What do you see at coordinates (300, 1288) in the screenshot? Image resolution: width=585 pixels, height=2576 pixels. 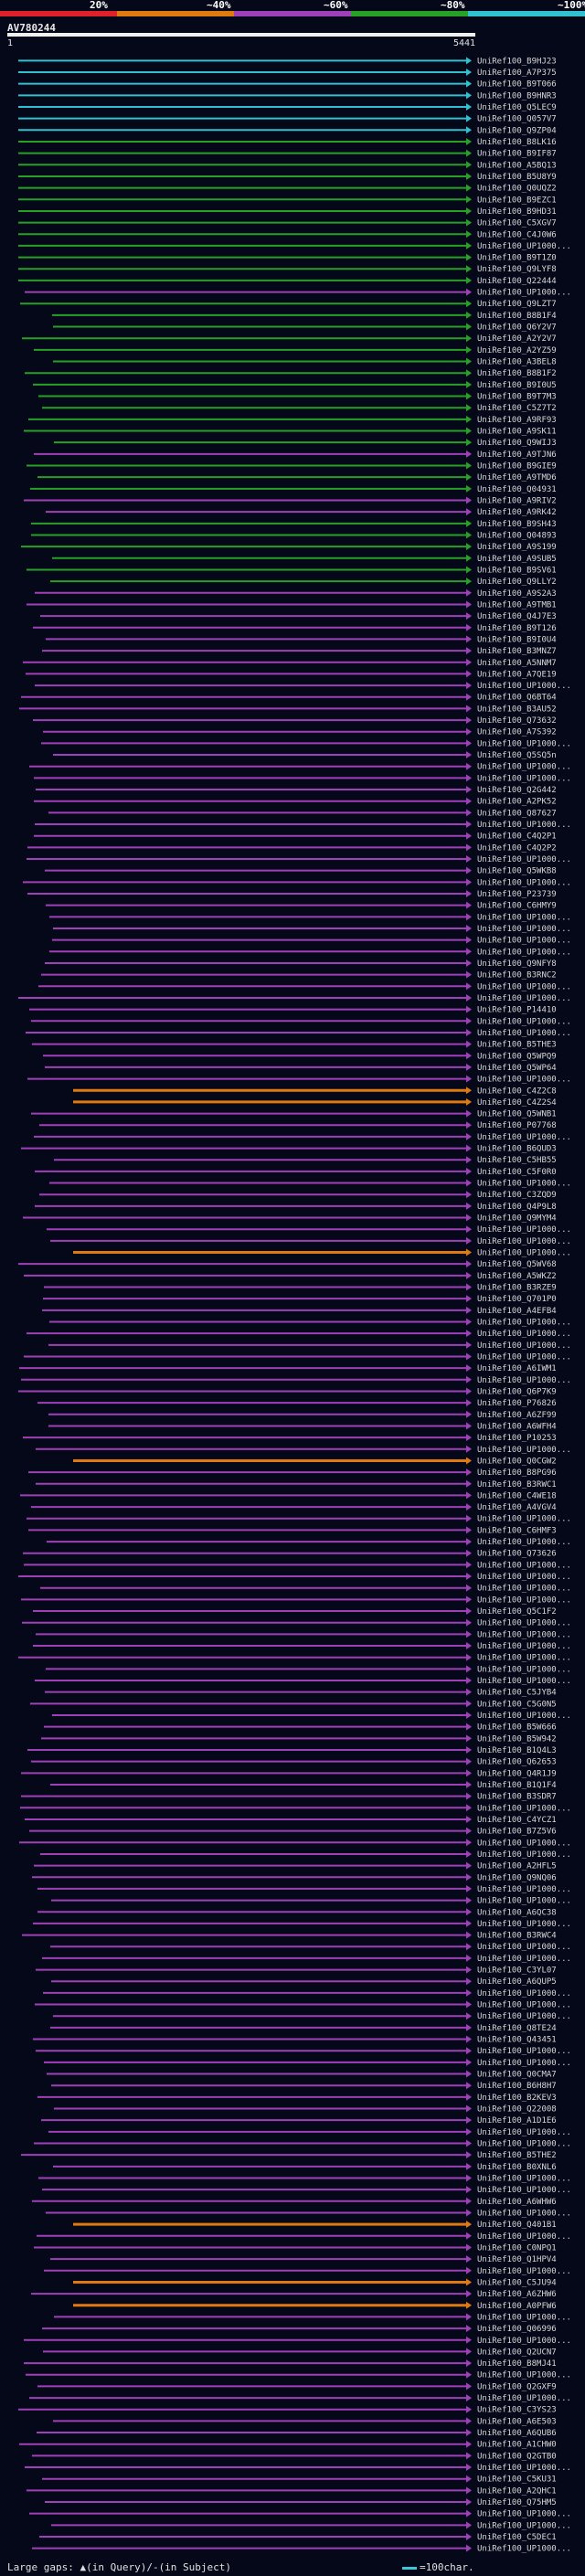 I see `hit-row: UniRef100_B3RZE9` at bounding box center [300, 1288].